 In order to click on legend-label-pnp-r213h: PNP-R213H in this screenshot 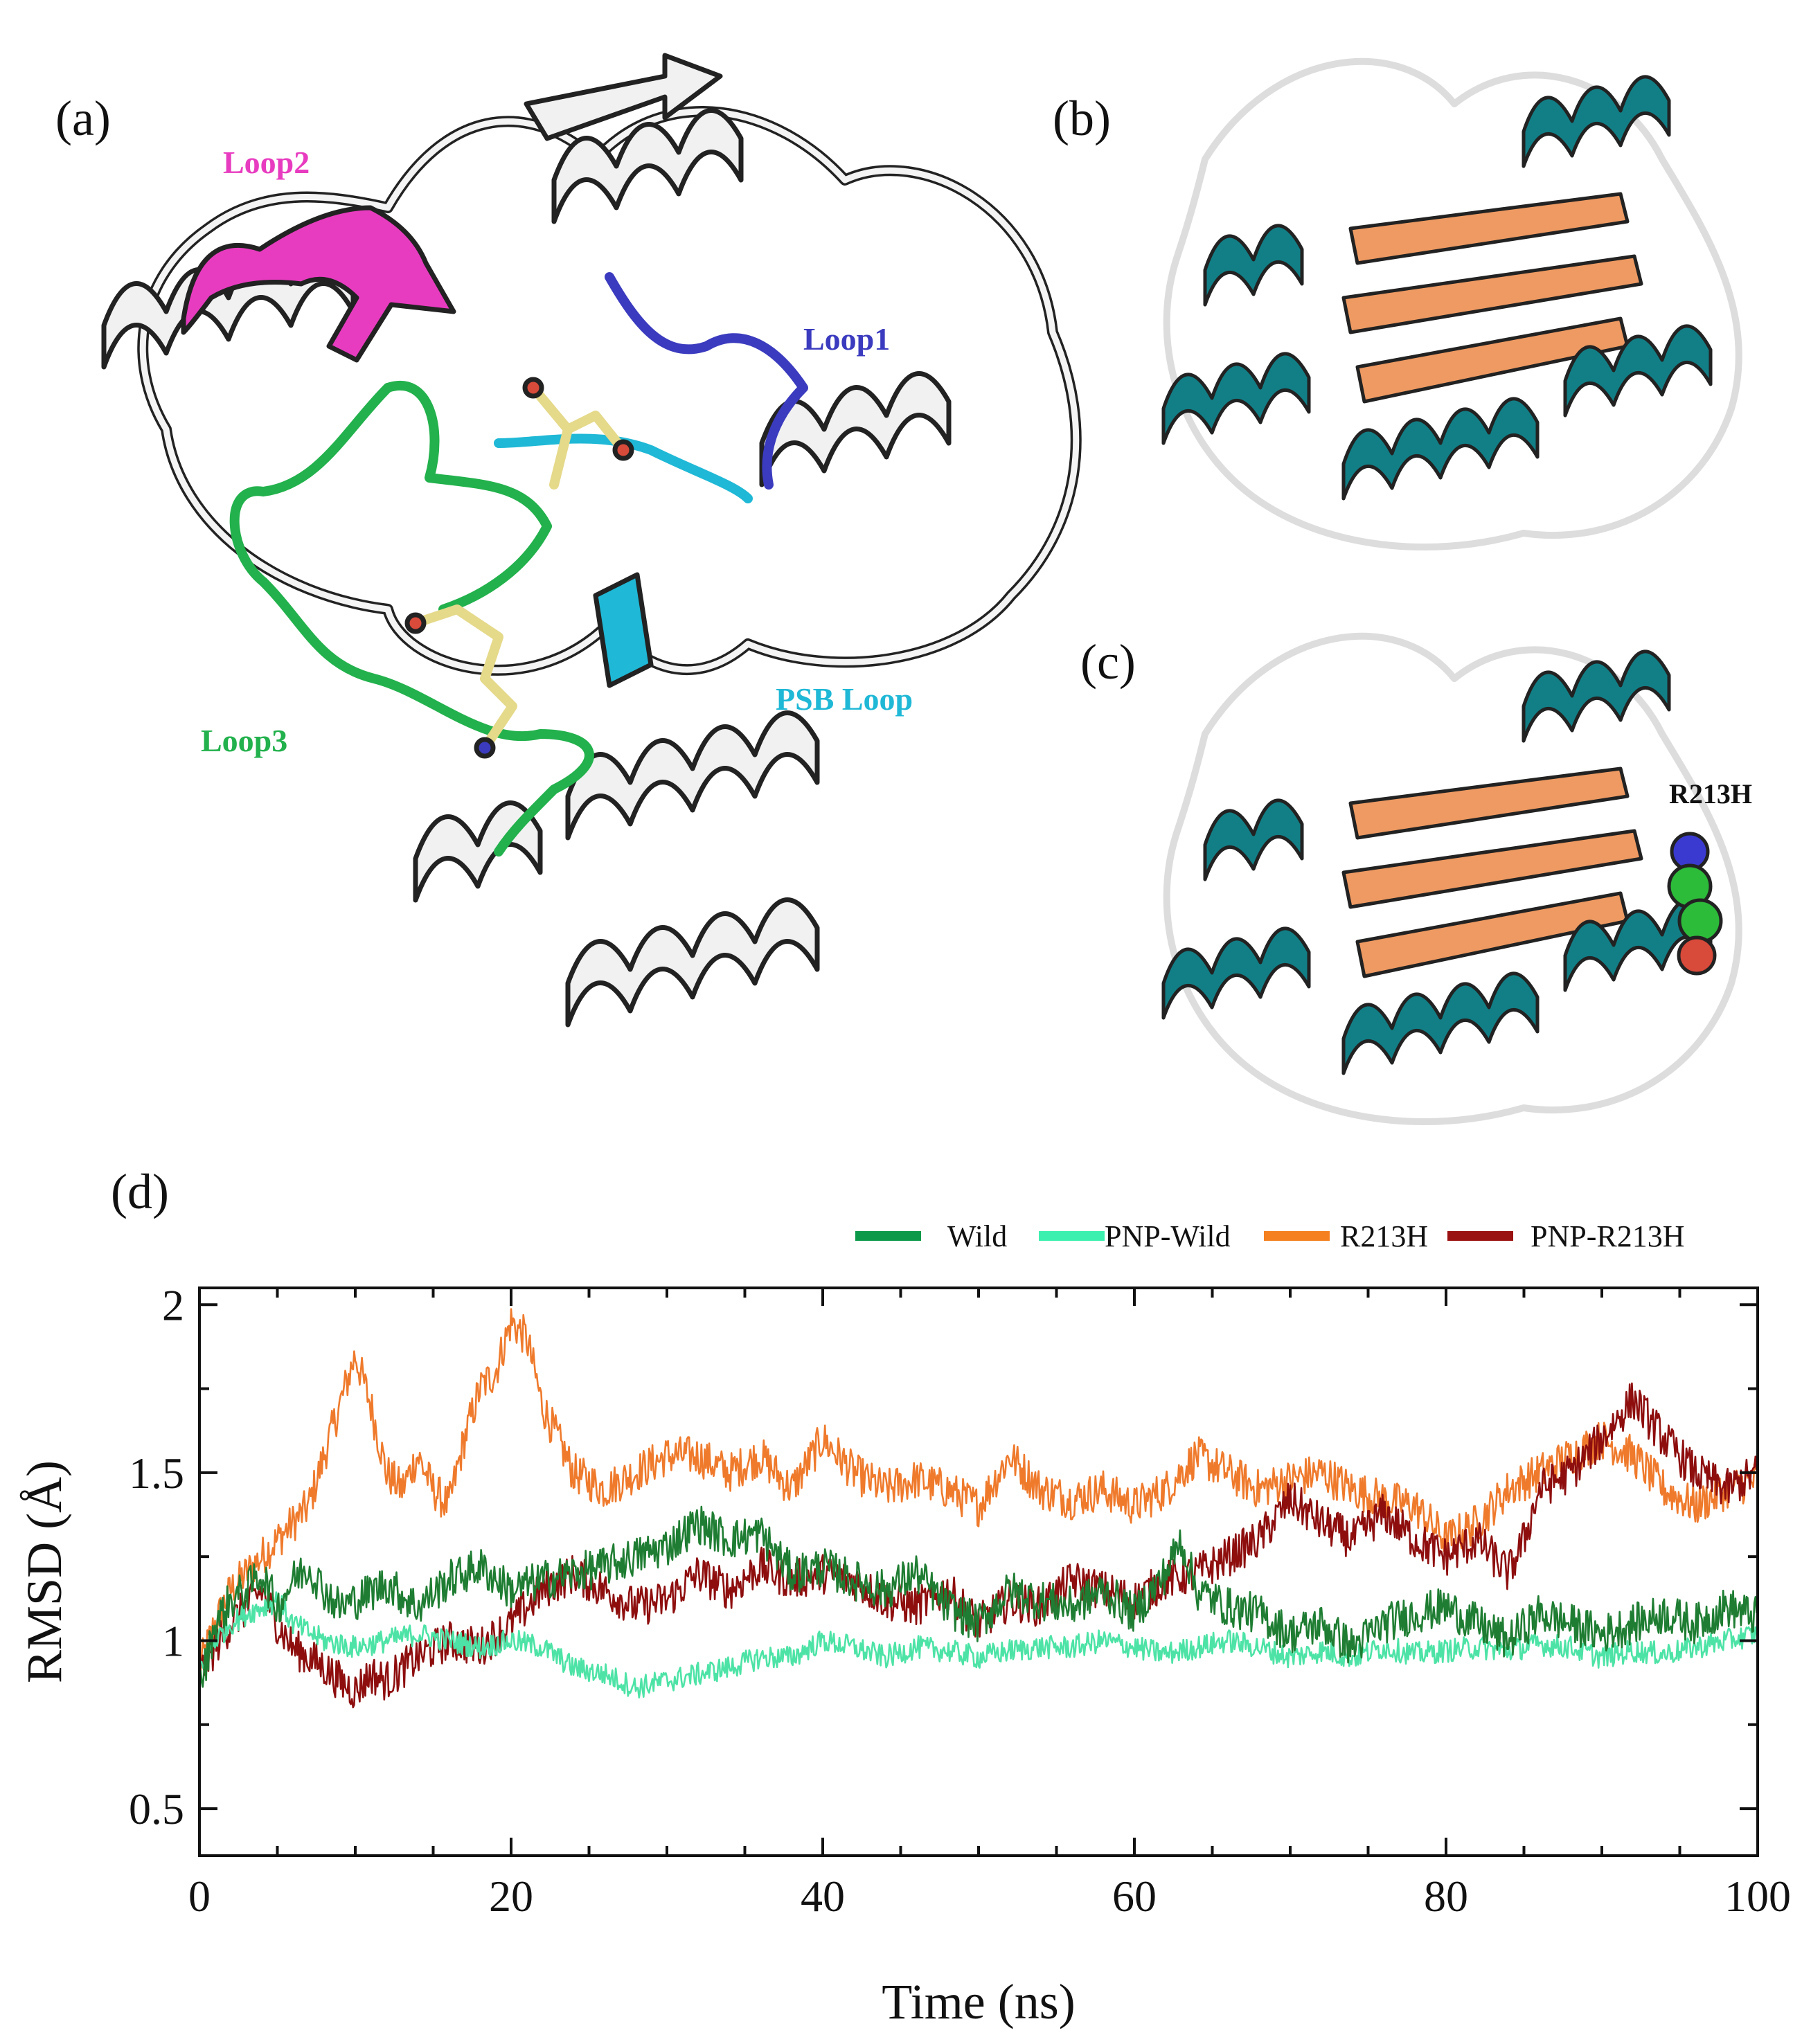, I will do `click(1608, 1236)`.